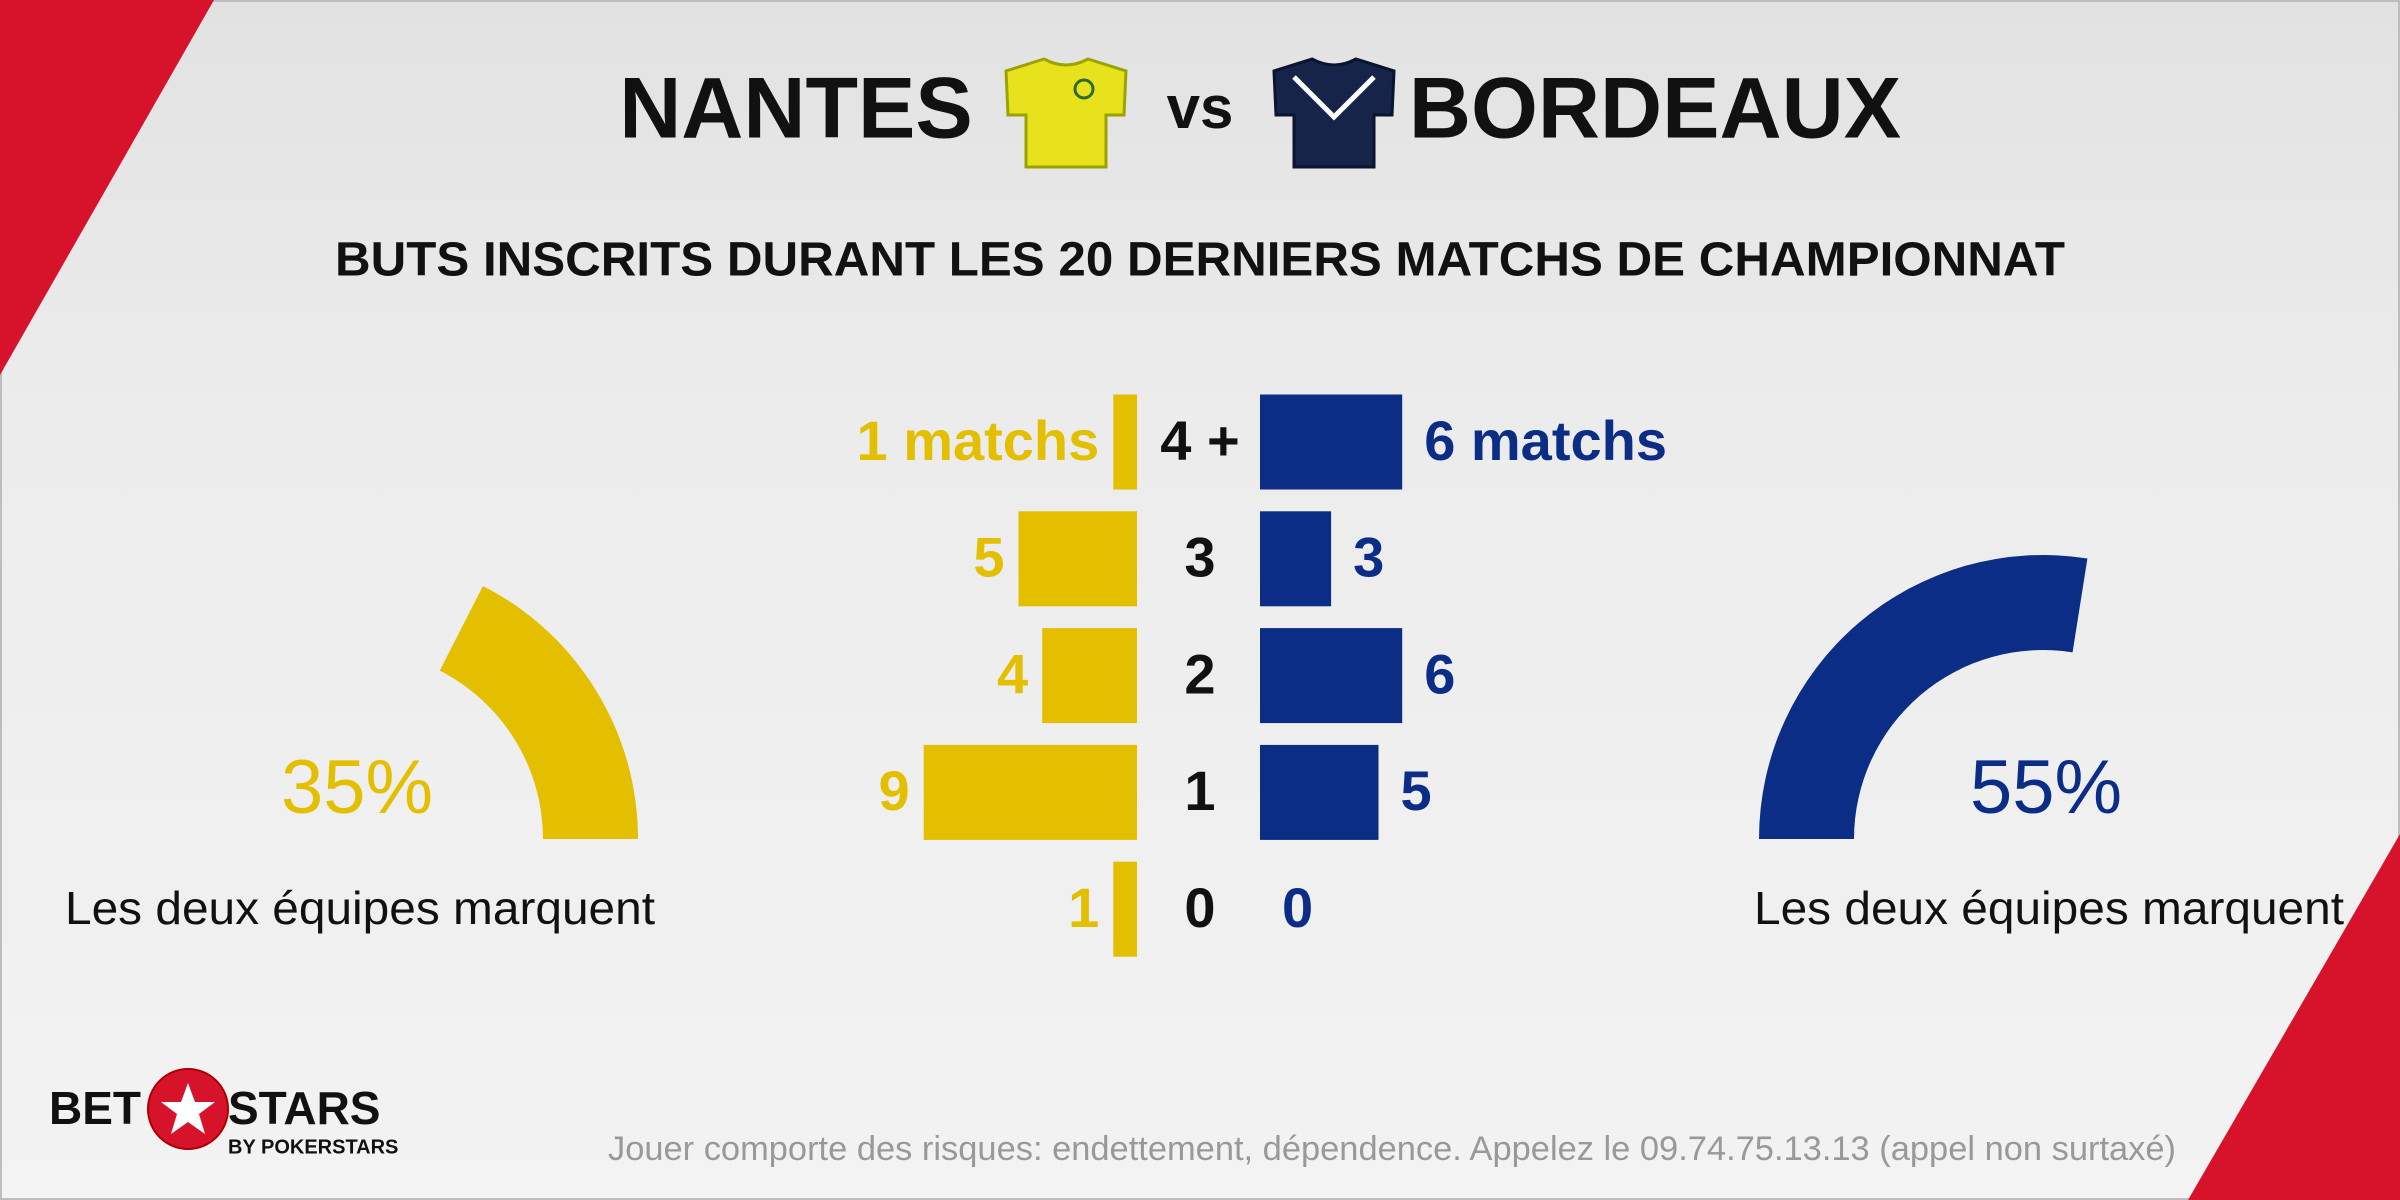  I want to click on versus: vs, so click(1200, 107).